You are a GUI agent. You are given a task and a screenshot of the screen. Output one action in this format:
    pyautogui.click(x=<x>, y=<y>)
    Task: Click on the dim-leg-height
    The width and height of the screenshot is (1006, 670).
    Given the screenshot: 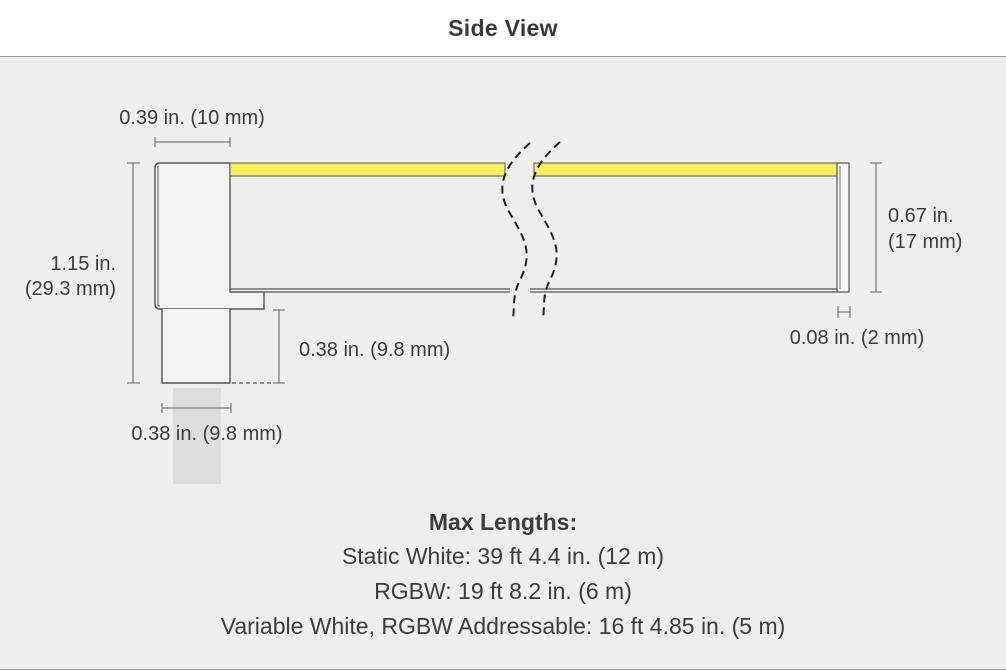 What is the action you would take?
    pyautogui.click(x=279, y=346)
    